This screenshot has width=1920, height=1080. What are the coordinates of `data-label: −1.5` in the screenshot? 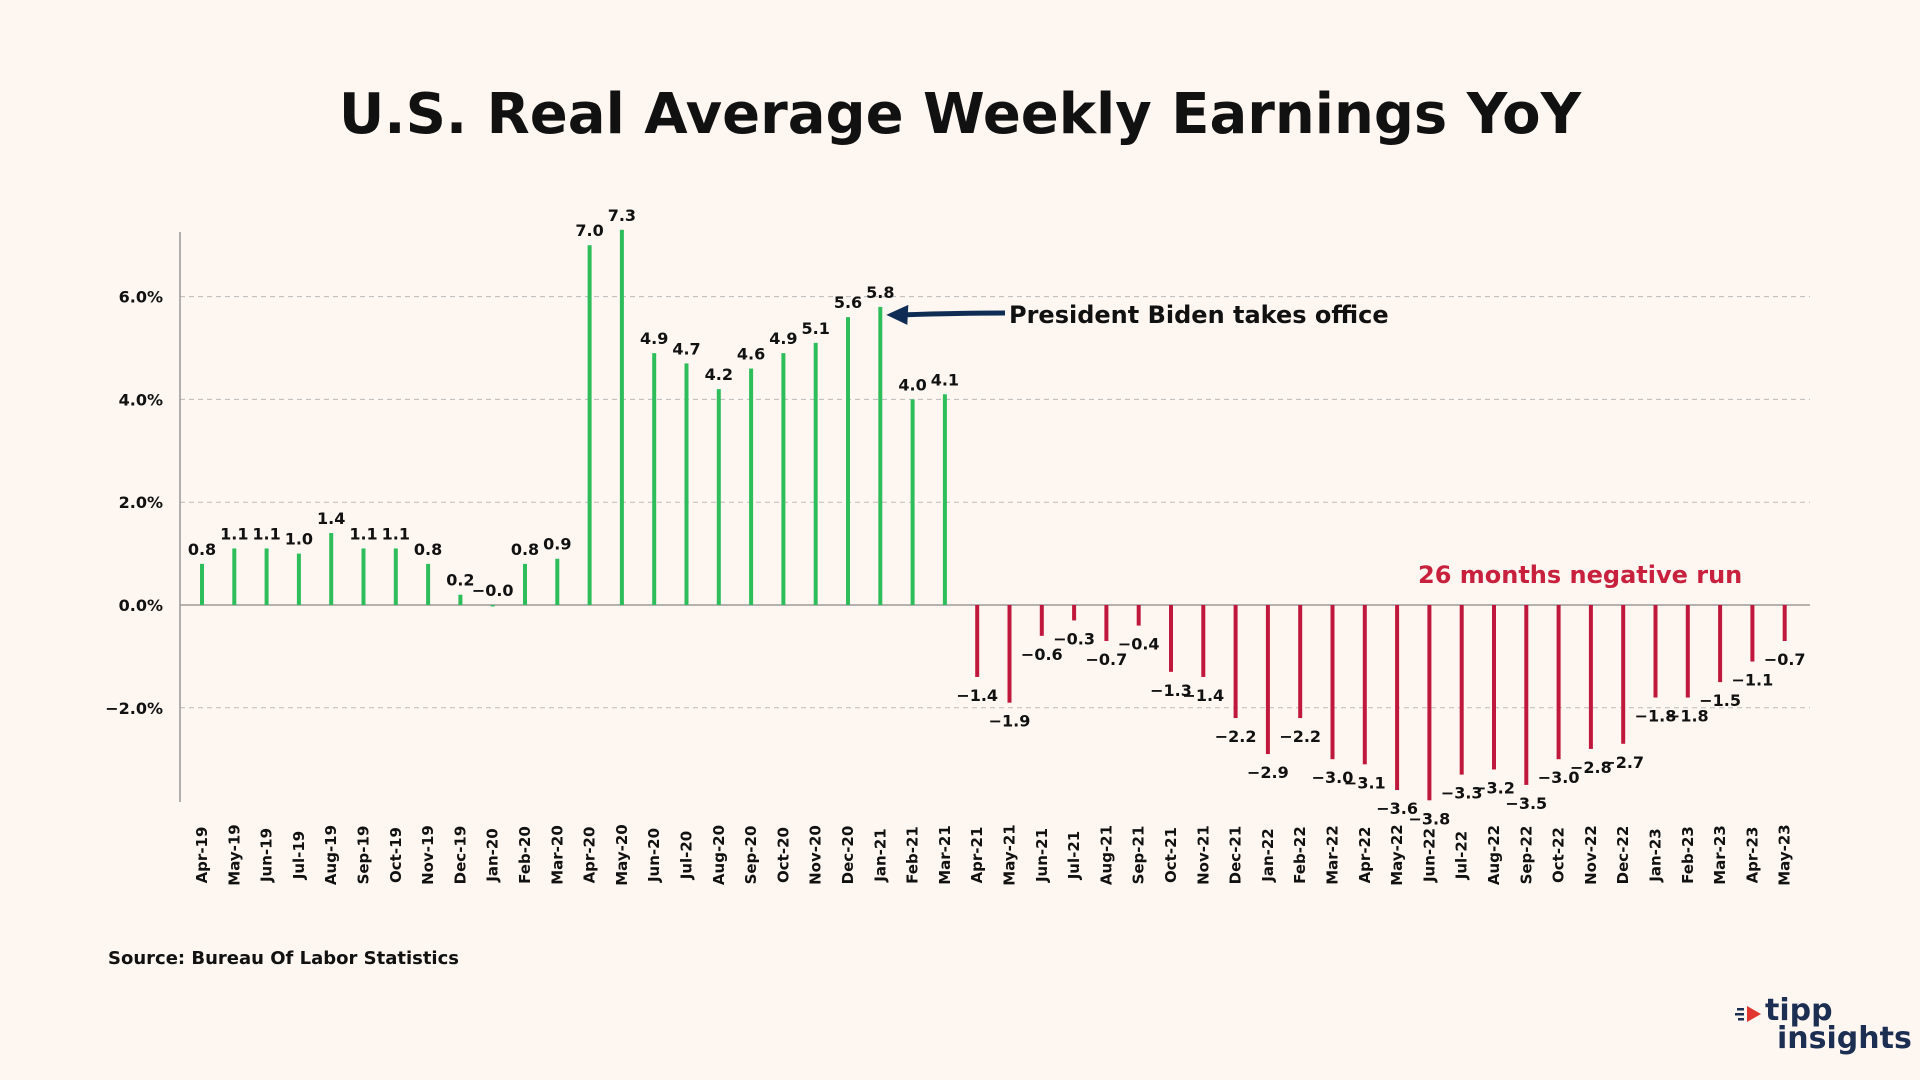 It's located at (1720, 700).